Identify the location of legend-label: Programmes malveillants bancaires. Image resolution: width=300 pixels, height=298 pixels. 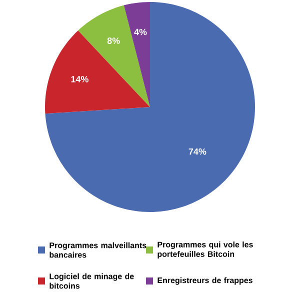
(98, 250).